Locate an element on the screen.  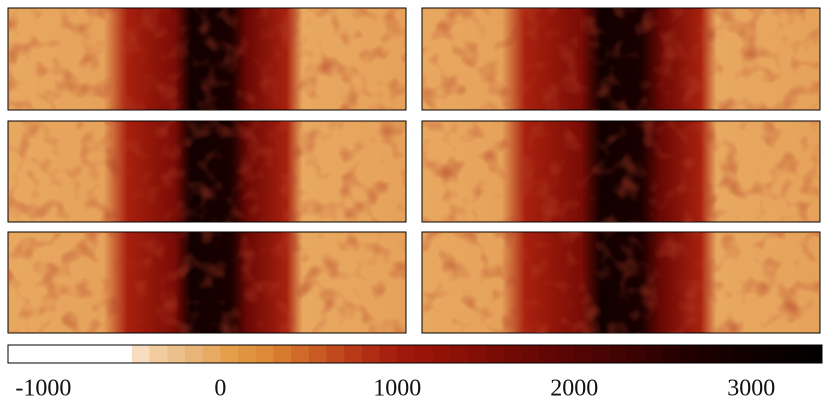
colorbar-frame is located at coordinates (415, 354).